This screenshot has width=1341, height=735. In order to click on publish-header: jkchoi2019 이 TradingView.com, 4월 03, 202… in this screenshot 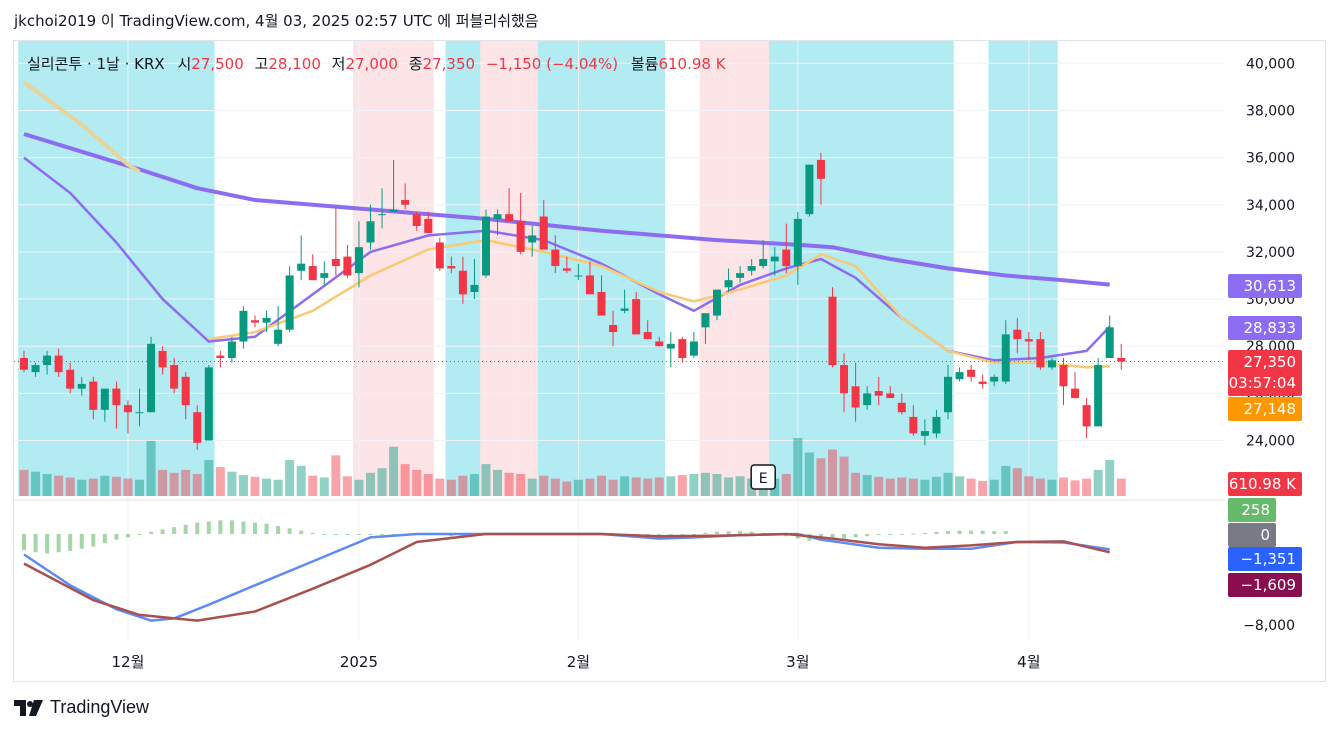, I will do `click(276, 21)`.